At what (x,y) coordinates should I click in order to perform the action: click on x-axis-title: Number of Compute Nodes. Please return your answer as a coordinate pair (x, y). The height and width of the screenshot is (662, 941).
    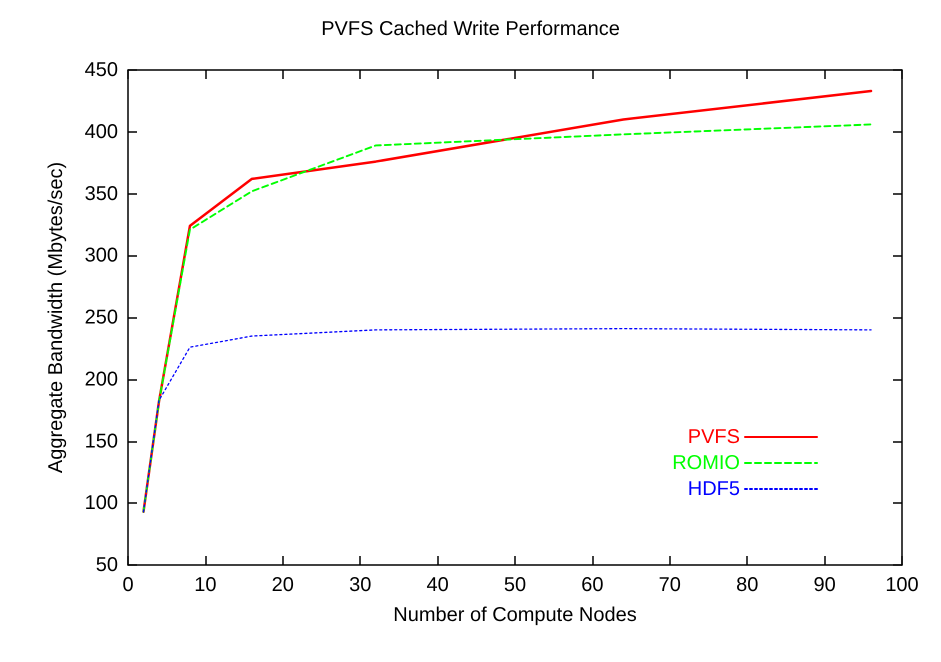
    Looking at the image, I should click on (515, 615).